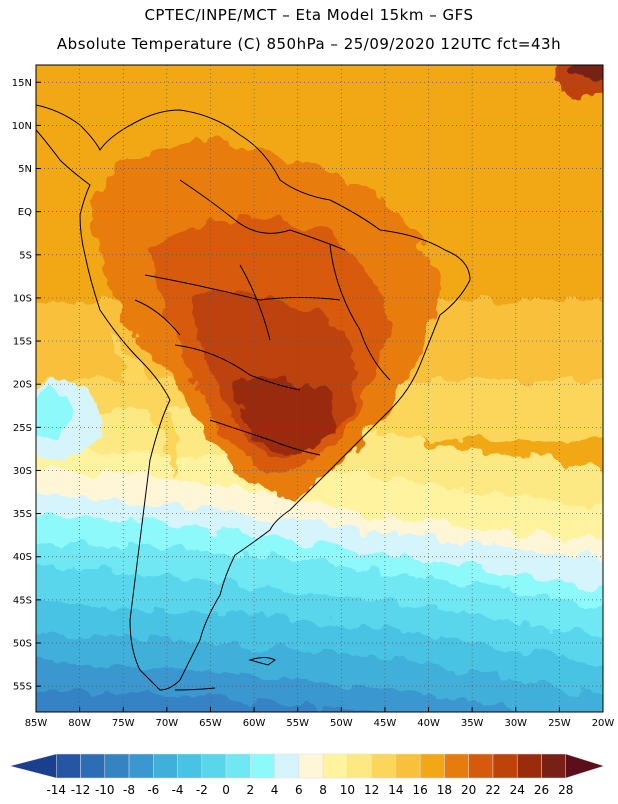  What do you see at coordinates (22, 298) in the screenshot?
I see `lat-tick-label: 10S` at bounding box center [22, 298].